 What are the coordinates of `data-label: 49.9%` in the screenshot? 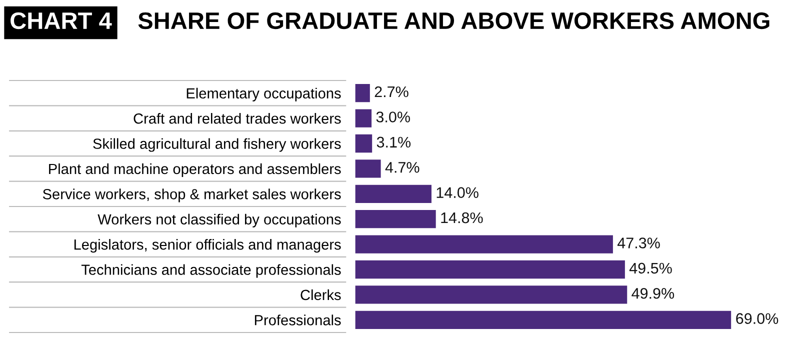 It's located at (653, 293).